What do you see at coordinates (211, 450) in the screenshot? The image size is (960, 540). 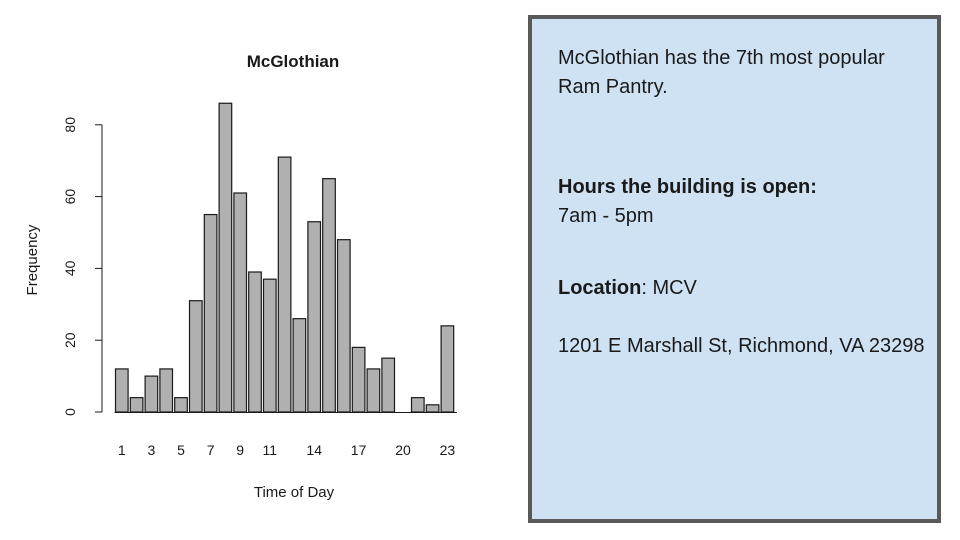 I see `x-tick-label: 7` at bounding box center [211, 450].